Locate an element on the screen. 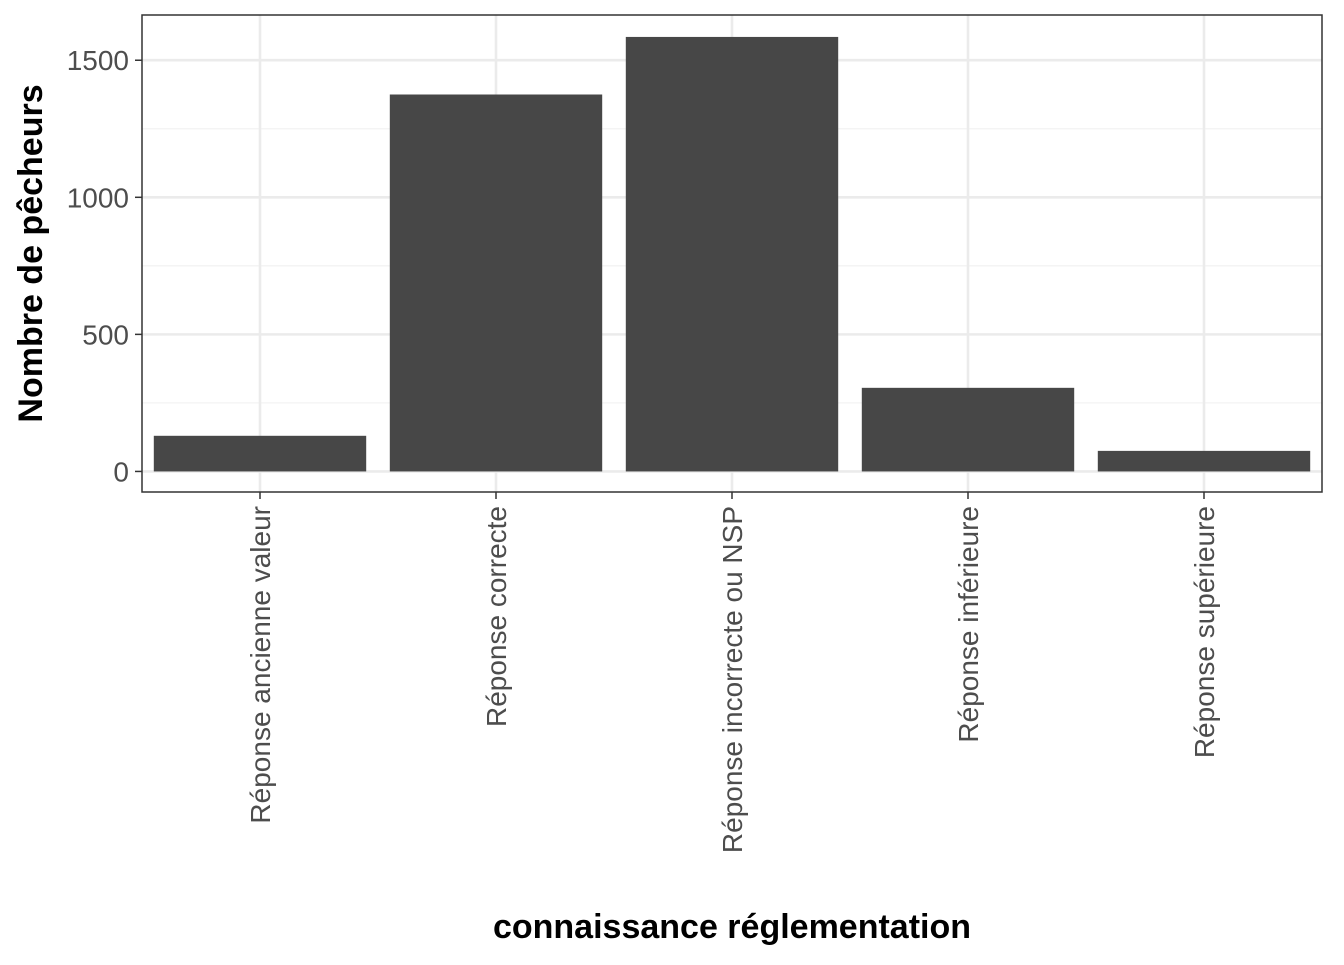  x-tick-label: Réponse correcte is located at coordinates (496, 616).